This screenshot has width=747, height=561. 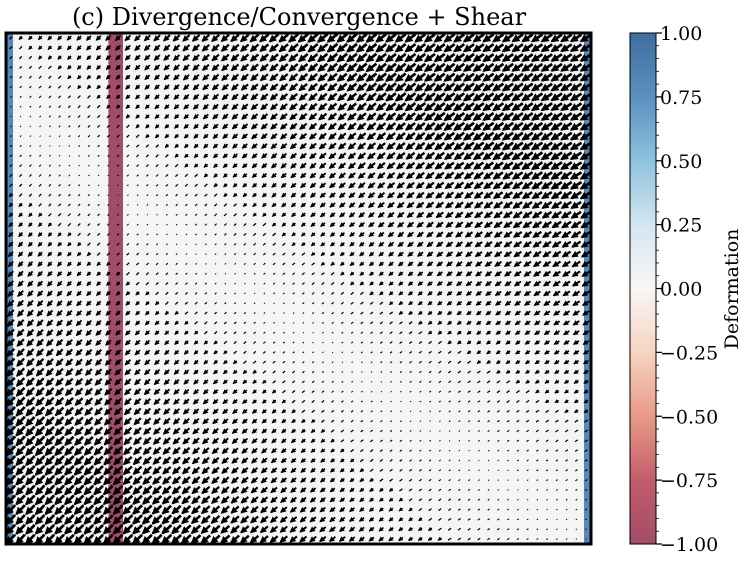 What do you see at coordinates (643, 288) in the screenshot?
I see `colorbar-gradient` at bounding box center [643, 288].